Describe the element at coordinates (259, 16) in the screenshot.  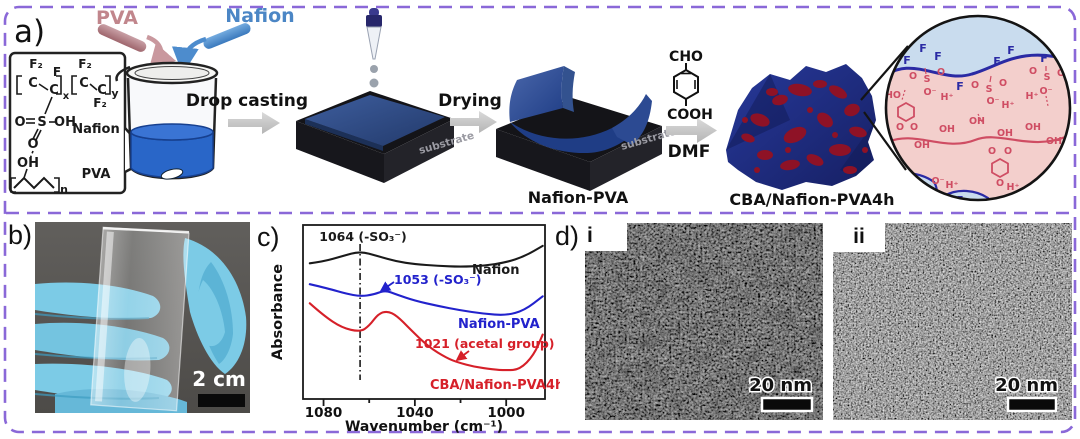
I see `nafion-label: Nafion` at that location.